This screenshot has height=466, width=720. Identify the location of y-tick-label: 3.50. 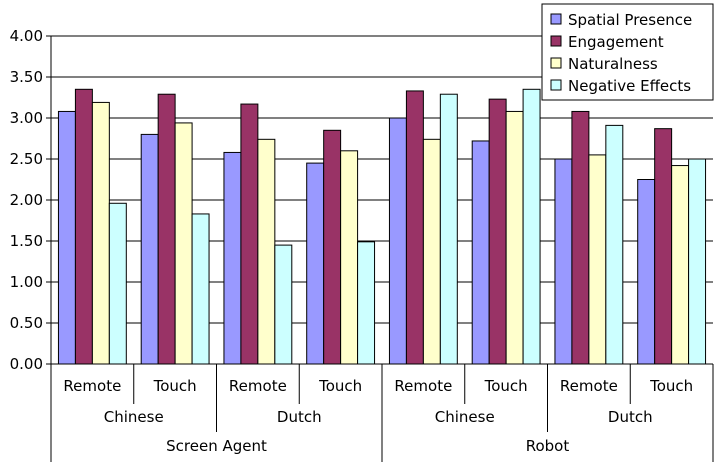
(26, 77).